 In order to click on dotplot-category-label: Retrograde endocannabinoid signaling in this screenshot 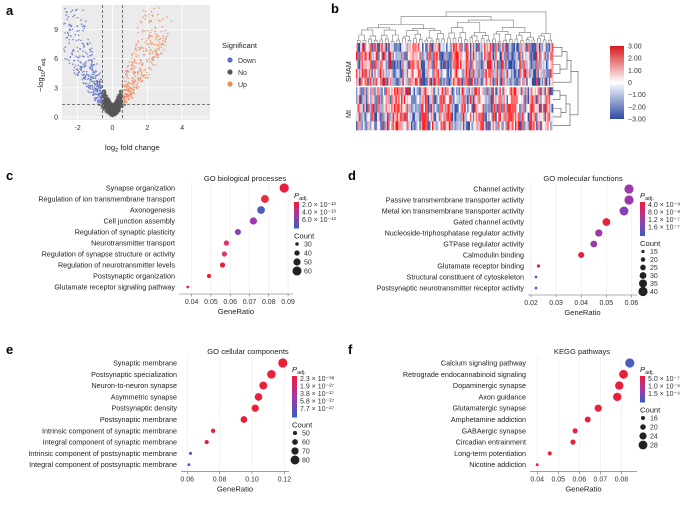, I will do `click(464, 374)`.